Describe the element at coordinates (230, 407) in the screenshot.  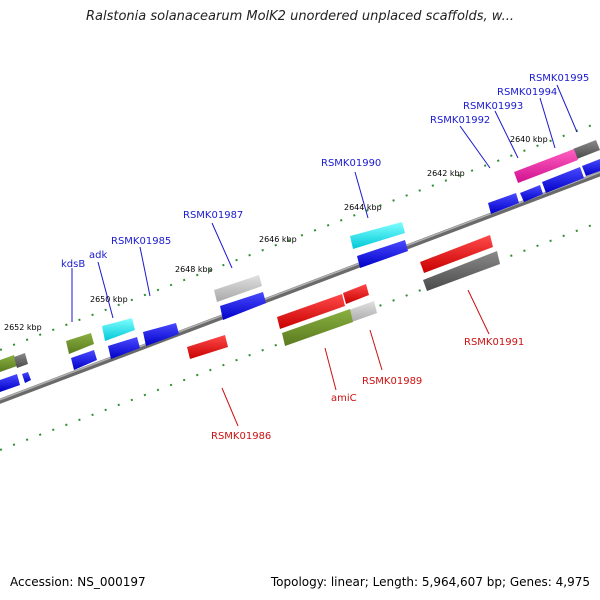
I see `leader-rsmk01986` at that location.